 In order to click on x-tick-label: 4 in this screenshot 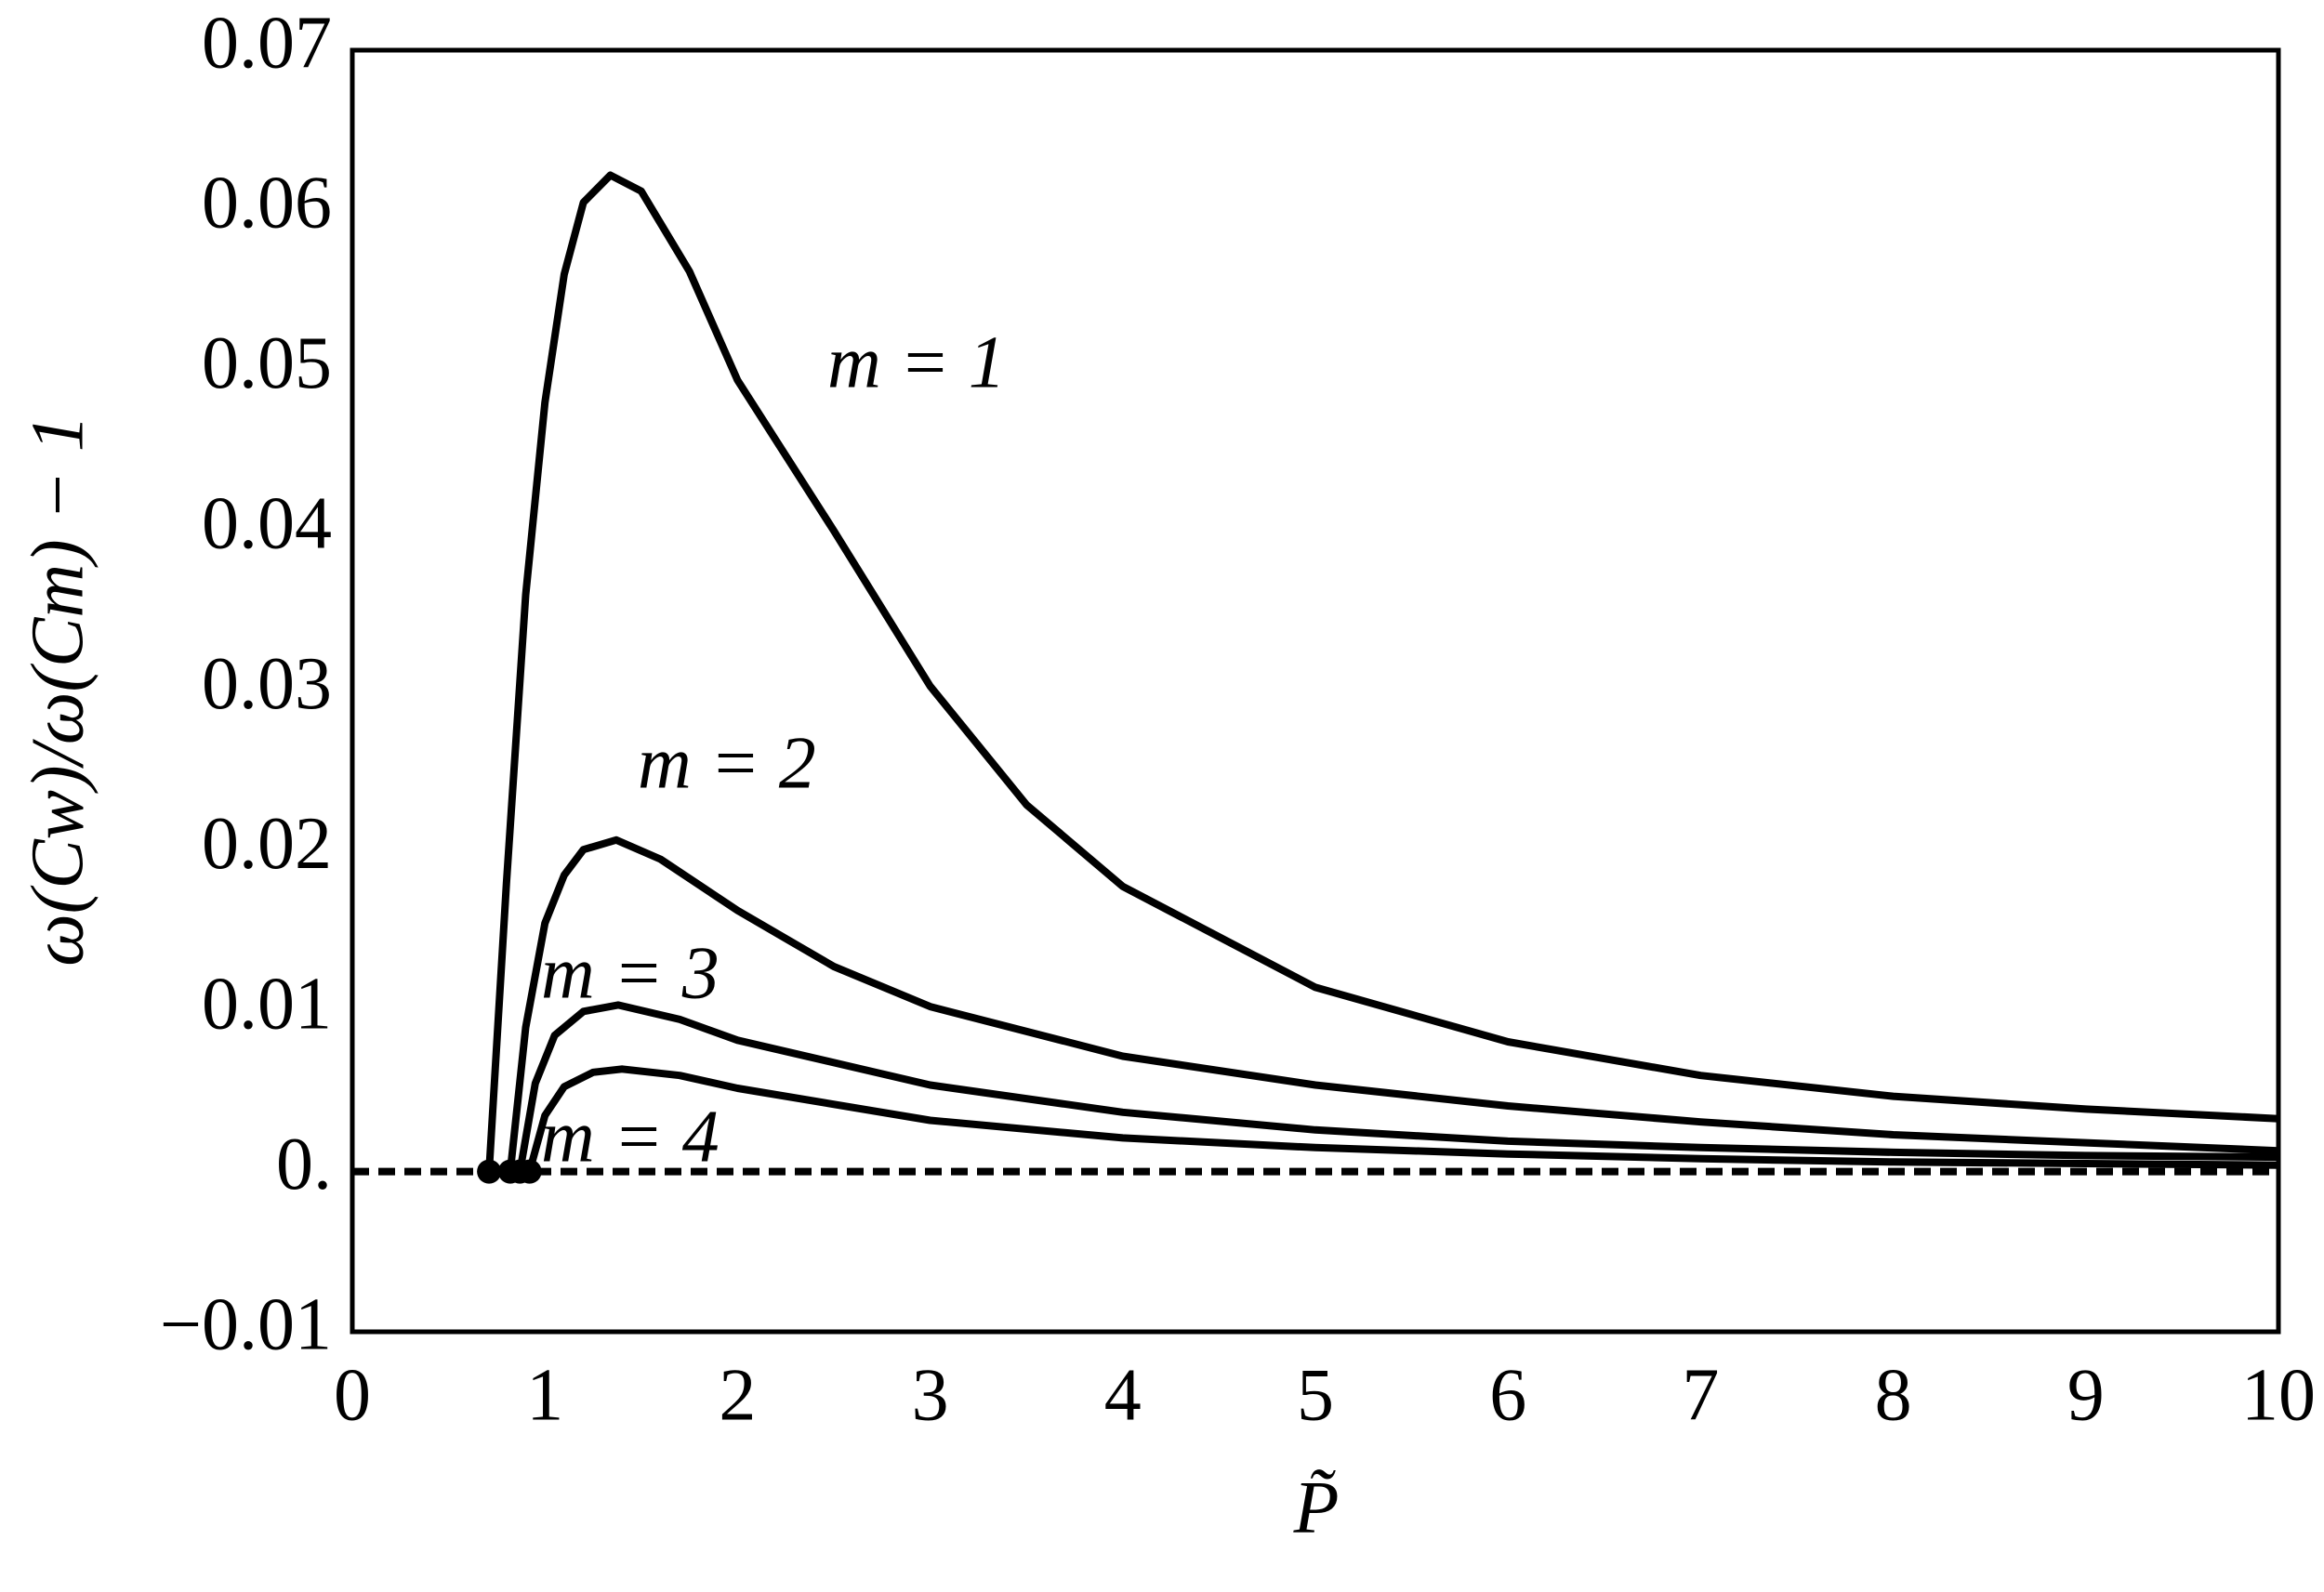, I will do `click(1123, 1395)`.